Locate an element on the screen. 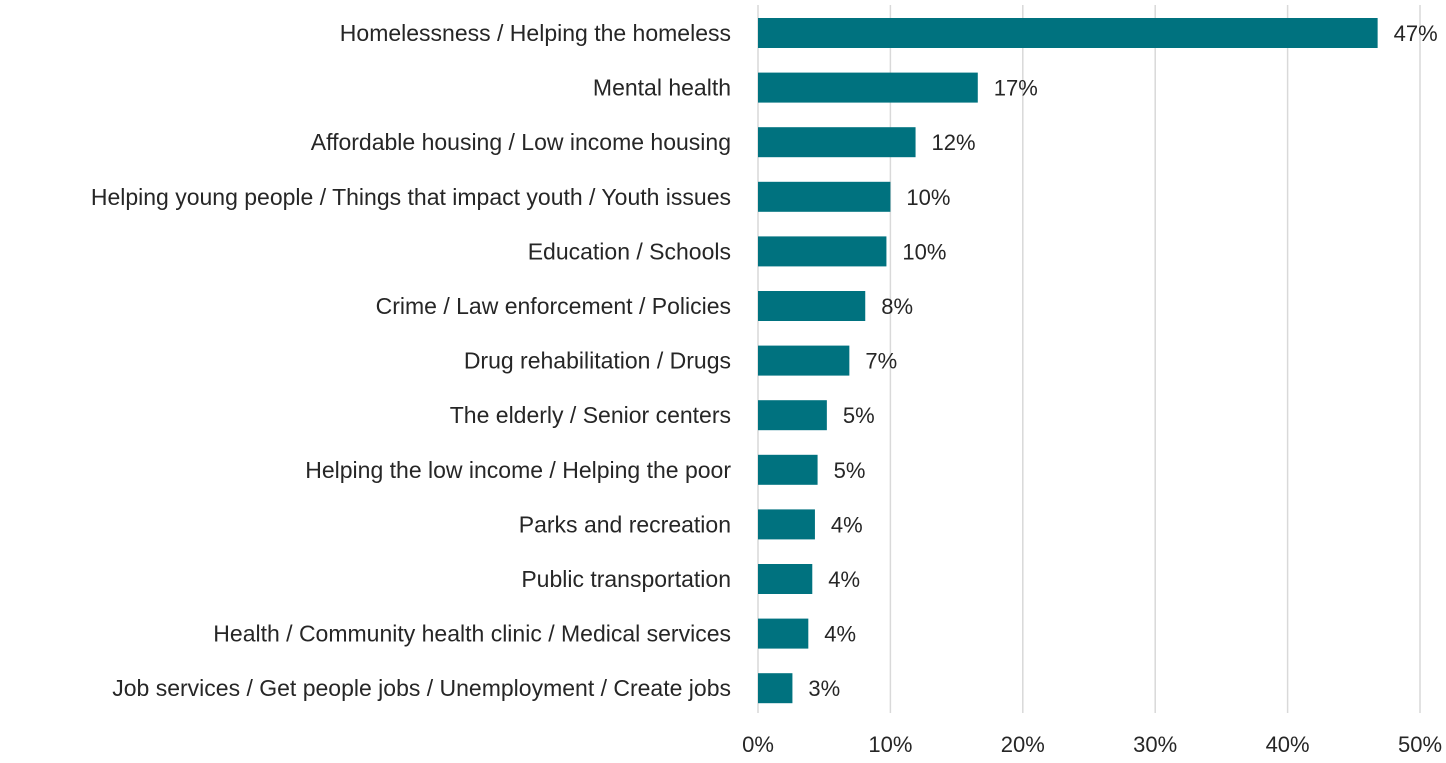  x-tick-label: 30% is located at coordinates (1155, 744).